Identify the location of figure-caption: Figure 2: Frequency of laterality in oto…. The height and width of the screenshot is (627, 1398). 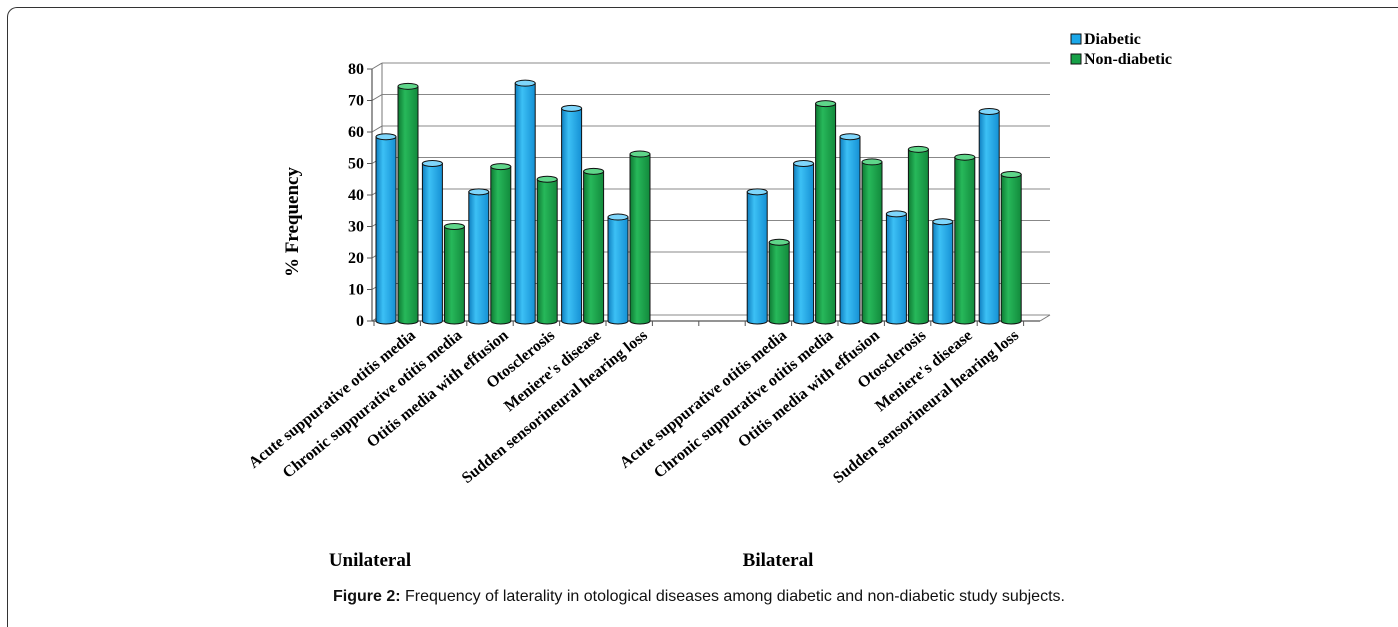
(699, 597).